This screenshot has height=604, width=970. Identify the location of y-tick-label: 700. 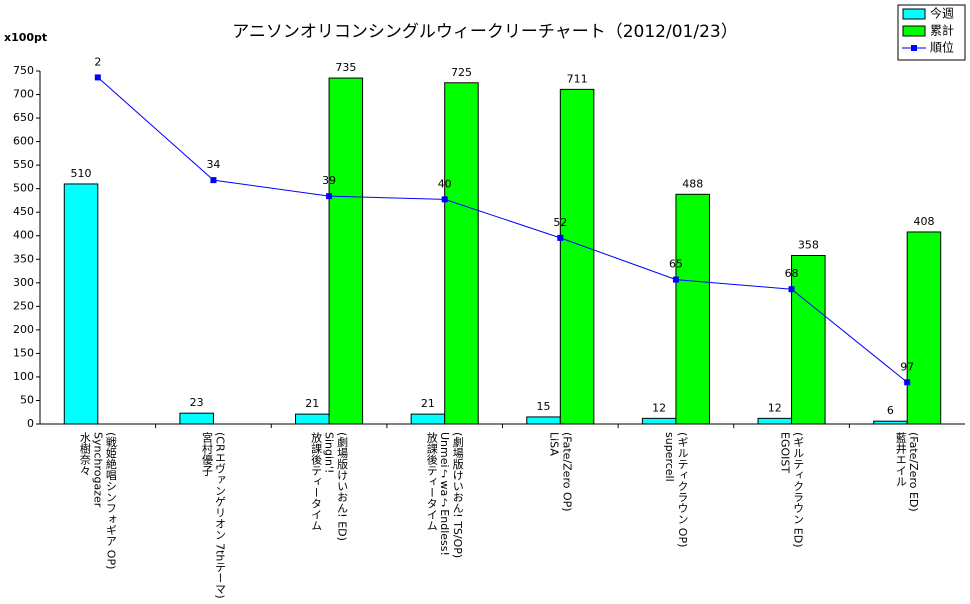
(23, 94).